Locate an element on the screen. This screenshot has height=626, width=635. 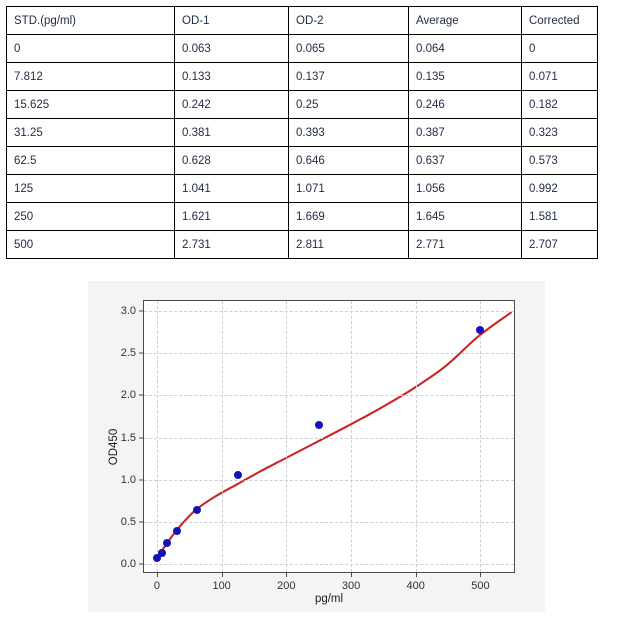
table-cell: 62.5 is located at coordinates (90, 160).